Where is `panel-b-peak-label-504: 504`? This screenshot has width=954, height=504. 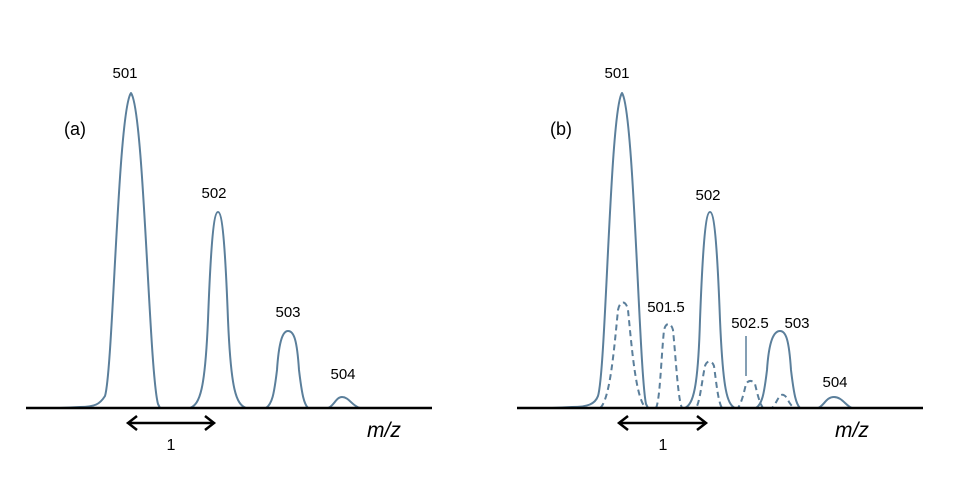
panel-b-peak-label-504: 504 is located at coordinates (834, 382).